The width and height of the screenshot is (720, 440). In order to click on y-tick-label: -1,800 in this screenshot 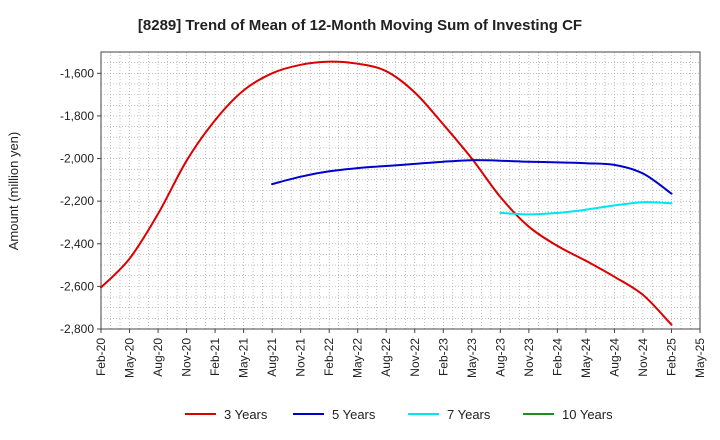, I will do `click(77, 116)`.